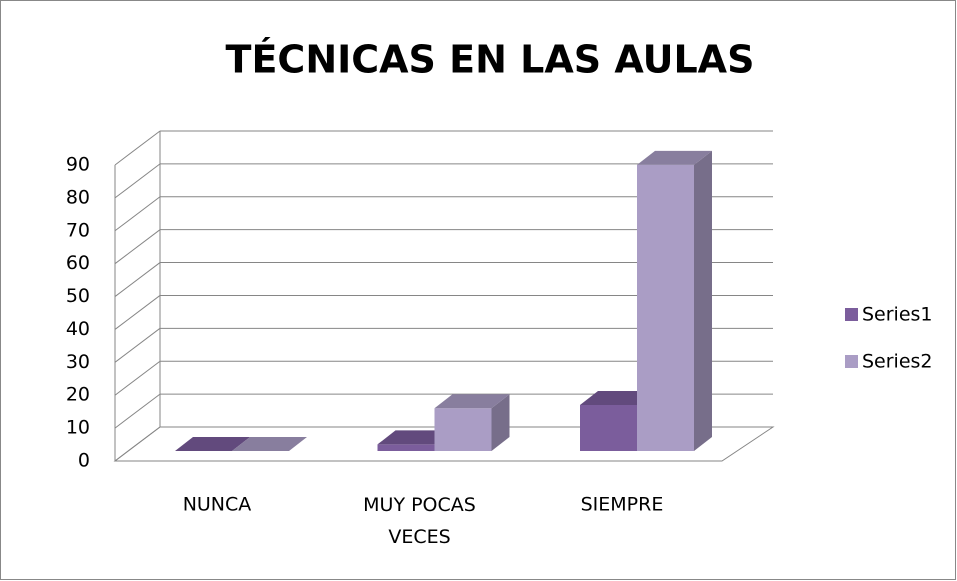 The image size is (957, 581). What do you see at coordinates (78, 165) in the screenshot?
I see `y-tick-label: 90` at bounding box center [78, 165].